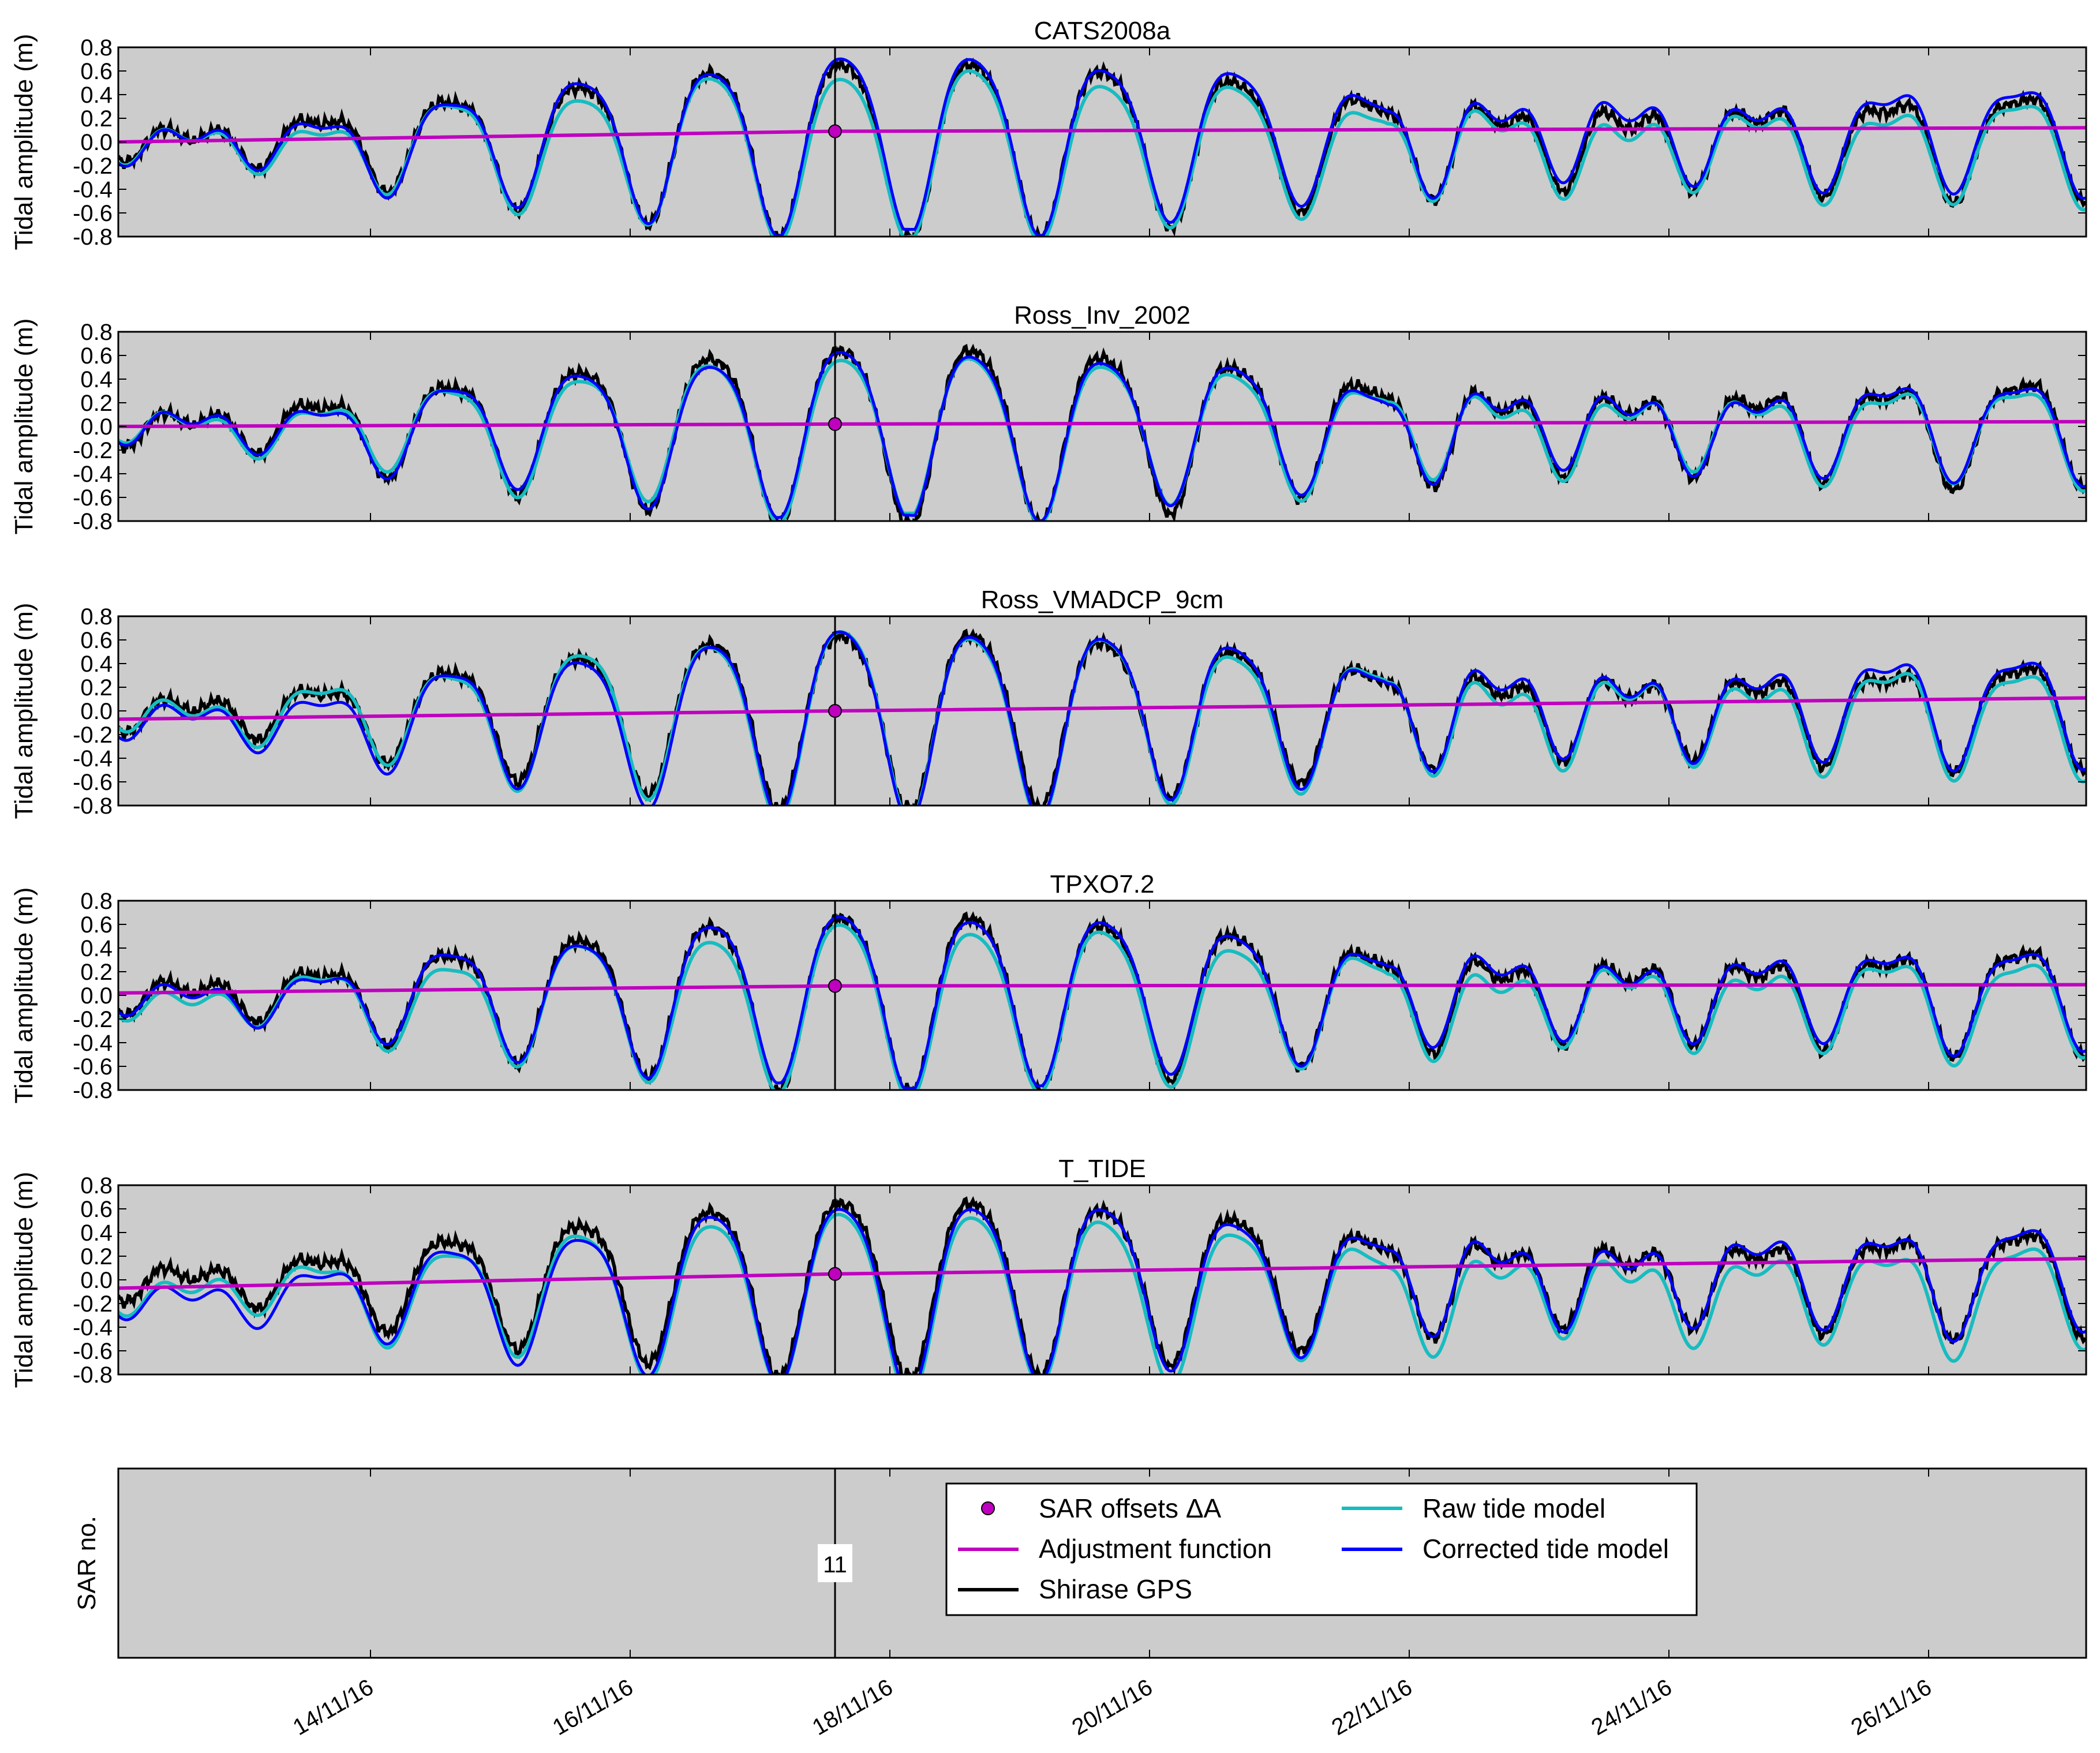  I want to click on x-tick-label: 24/11/16, so click(1631, 1707).